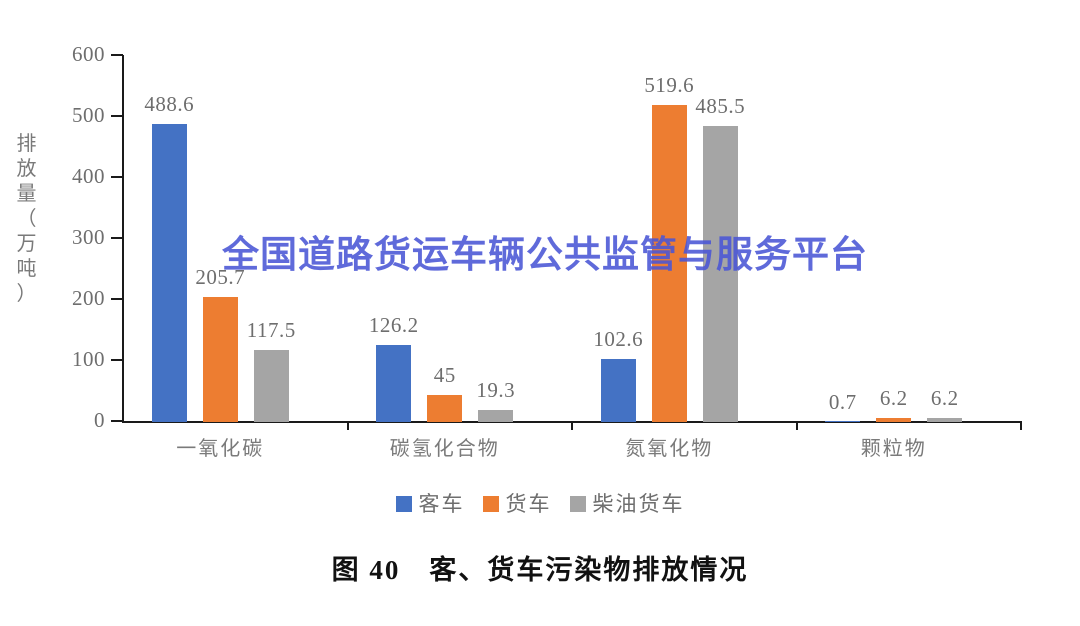 This screenshot has height=626, width=1080. I want to click on y-axis-title-char: 放, so click(27, 169).